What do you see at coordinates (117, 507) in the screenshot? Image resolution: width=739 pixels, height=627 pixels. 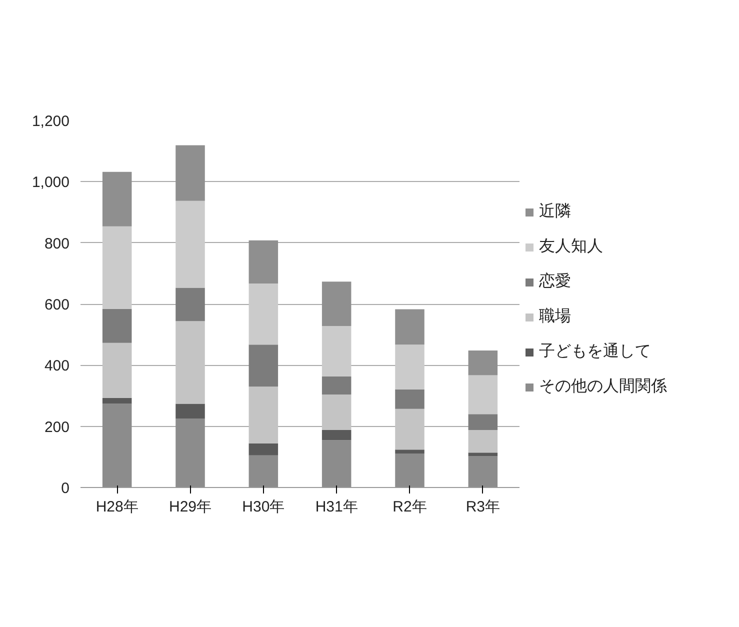 I see `x-tick-label: H28年` at bounding box center [117, 507].